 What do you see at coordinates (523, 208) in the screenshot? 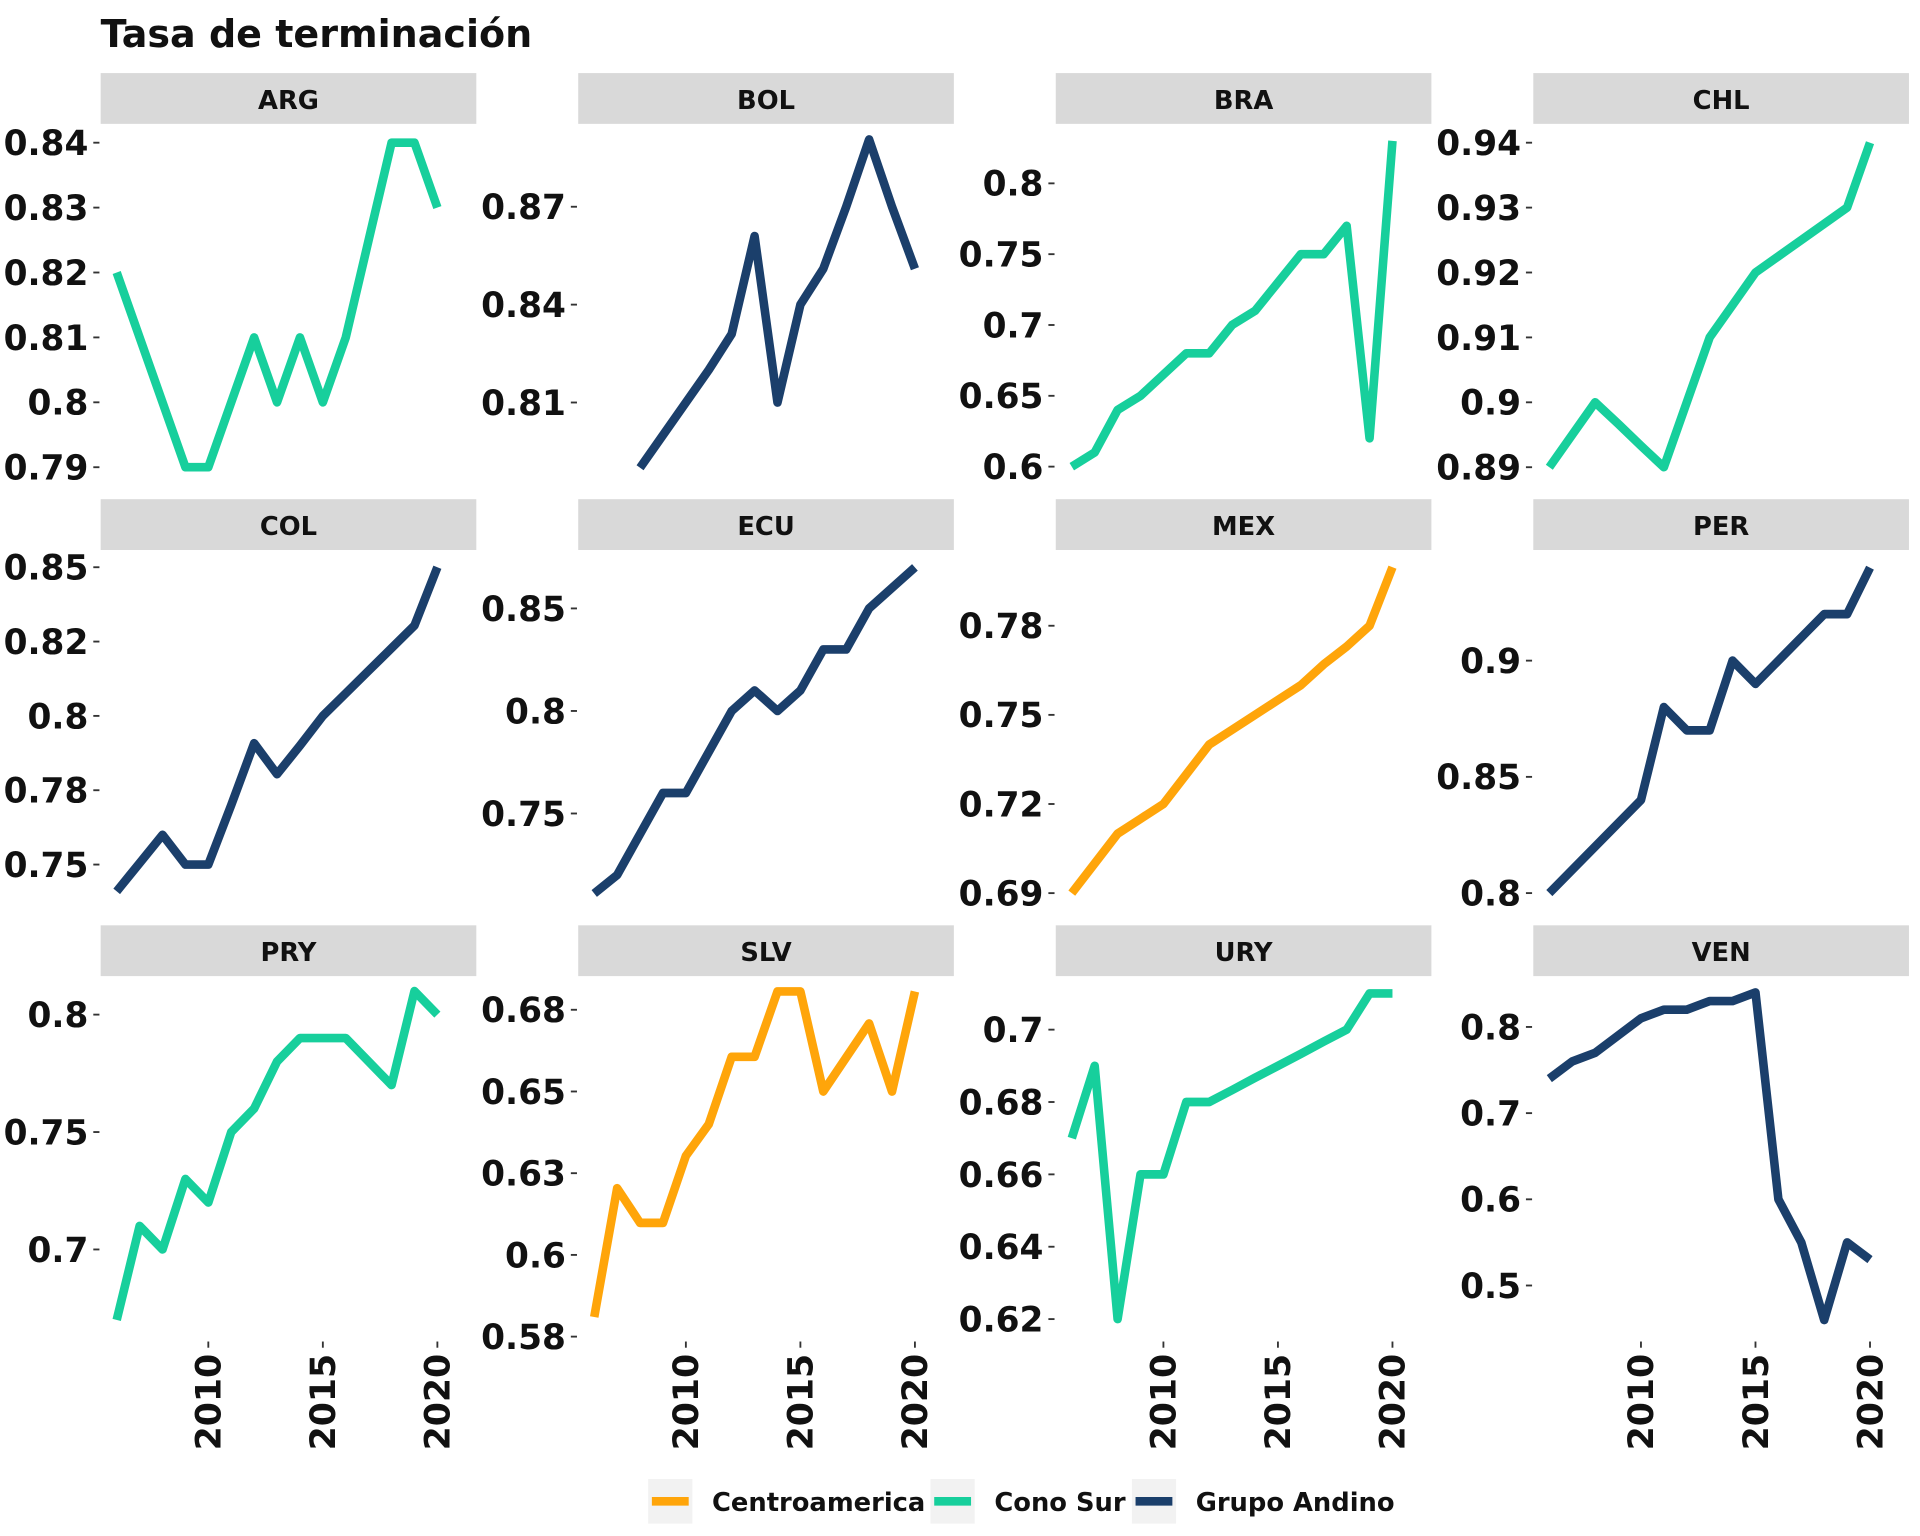
I see `y-tick-label: 0.87` at bounding box center [523, 208].